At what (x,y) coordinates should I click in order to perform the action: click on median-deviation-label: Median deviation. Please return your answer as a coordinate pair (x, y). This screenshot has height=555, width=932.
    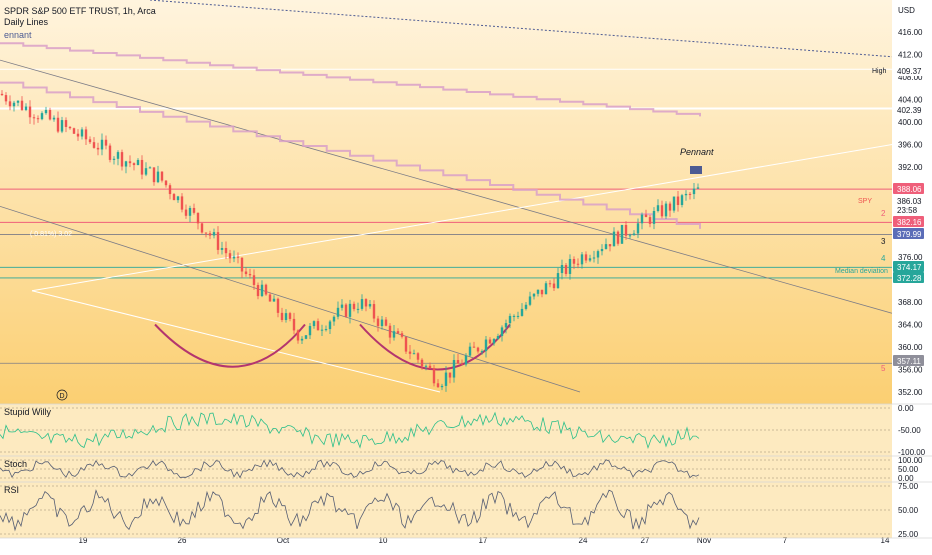
    Looking at the image, I should click on (861, 271).